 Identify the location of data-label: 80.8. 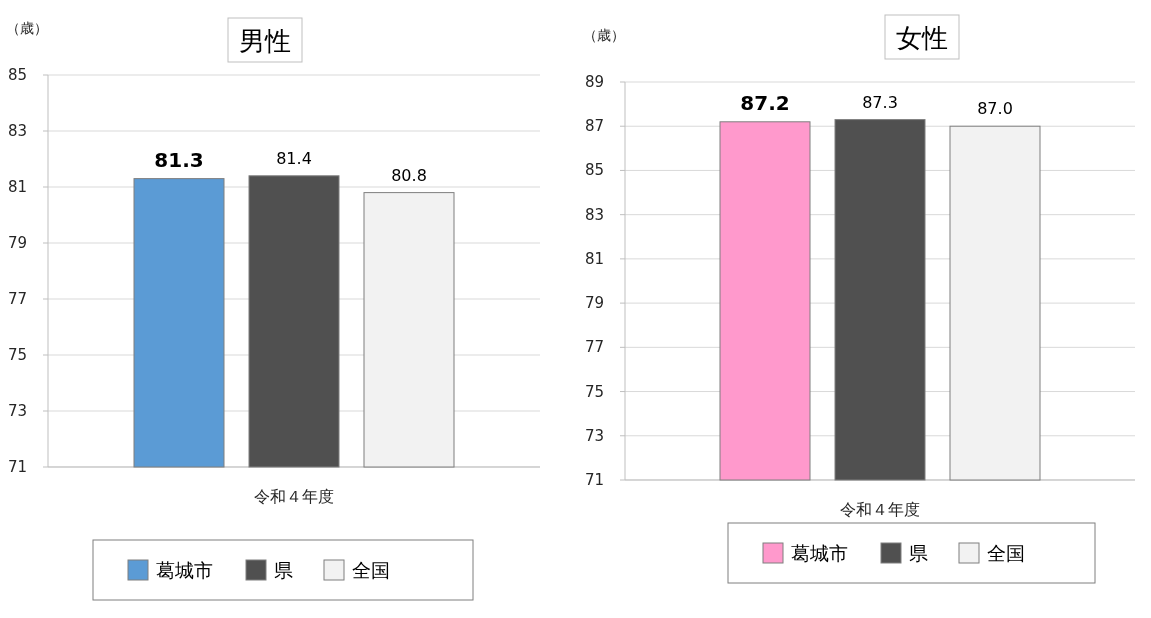
(409, 175).